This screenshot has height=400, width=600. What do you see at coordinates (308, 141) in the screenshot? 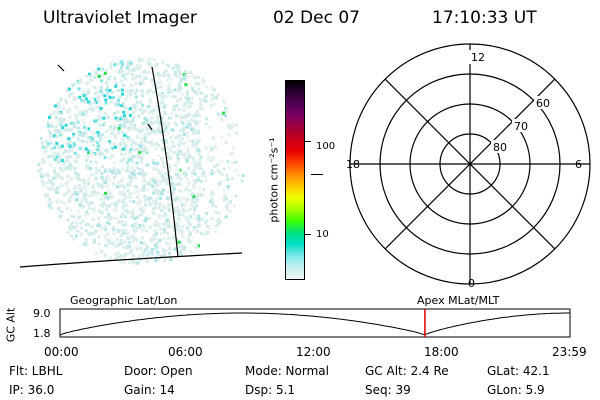
I see `colorbar-major-tick` at bounding box center [308, 141].